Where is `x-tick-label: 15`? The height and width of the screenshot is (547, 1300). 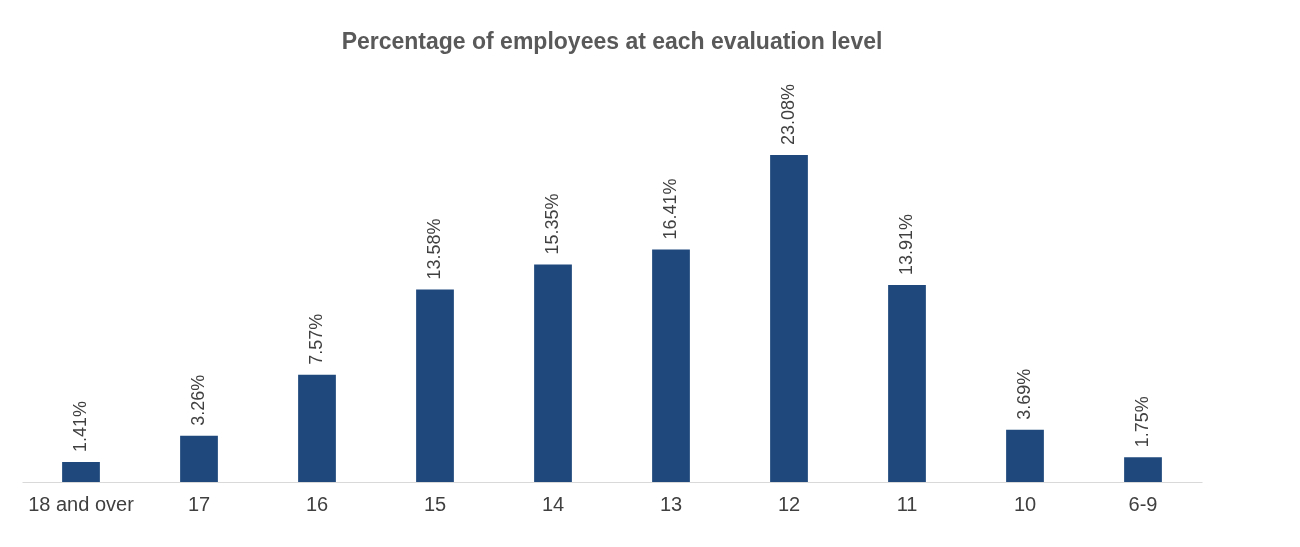
x-tick-label: 15 is located at coordinates (435, 503).